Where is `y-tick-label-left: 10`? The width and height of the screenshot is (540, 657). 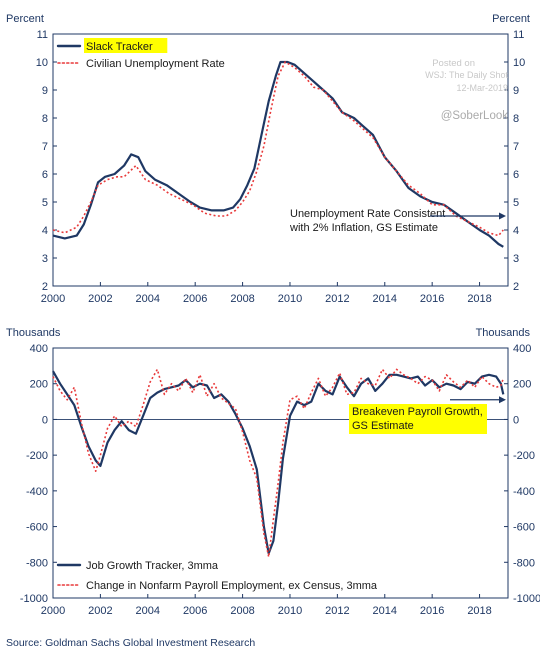
y-tick-label-left: 10 is located at coordinates (42, 63).